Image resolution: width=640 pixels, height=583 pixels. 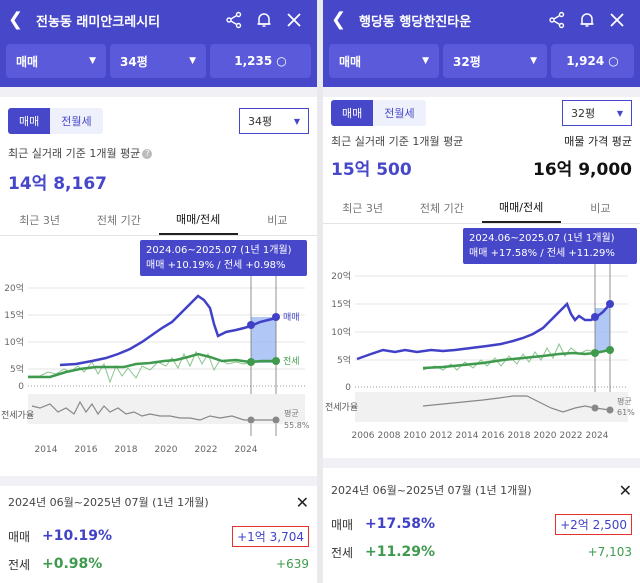 What do you see at coordinates (251, 325) in the screenshot?
I see `sale-point-start` at bounding box center [251, 325].